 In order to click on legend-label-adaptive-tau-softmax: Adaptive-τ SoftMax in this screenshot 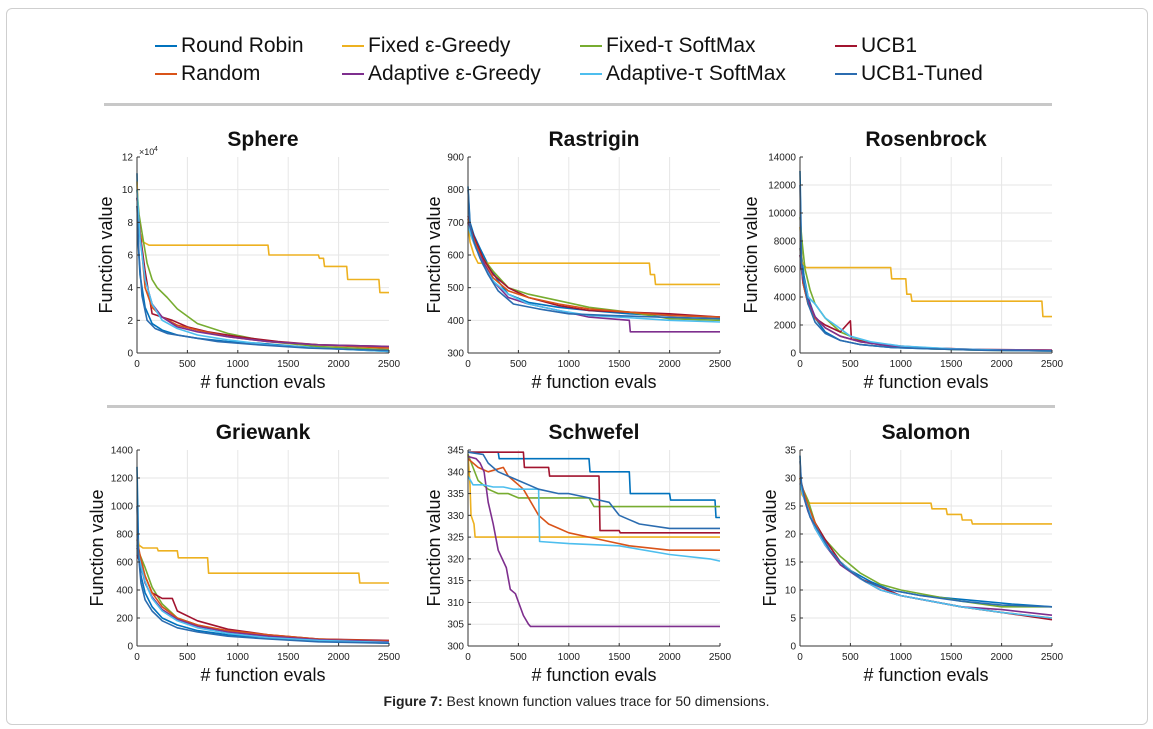, I will do `click(696, 73)`.